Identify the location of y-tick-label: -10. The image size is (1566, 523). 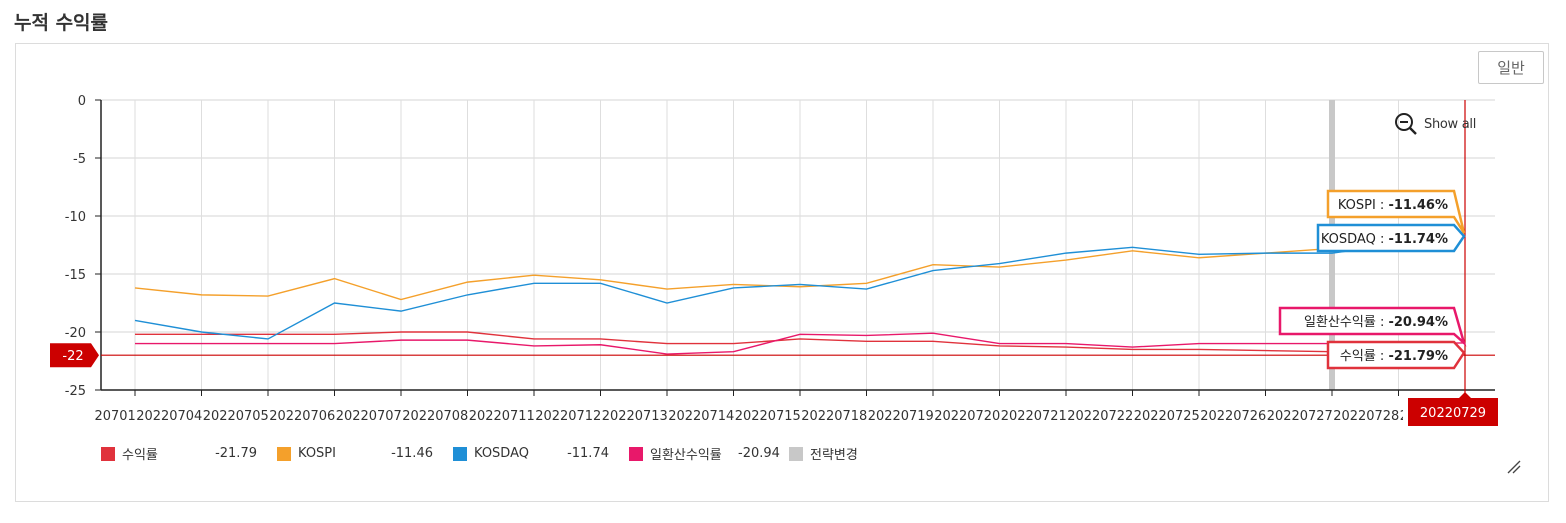
(75, 217).